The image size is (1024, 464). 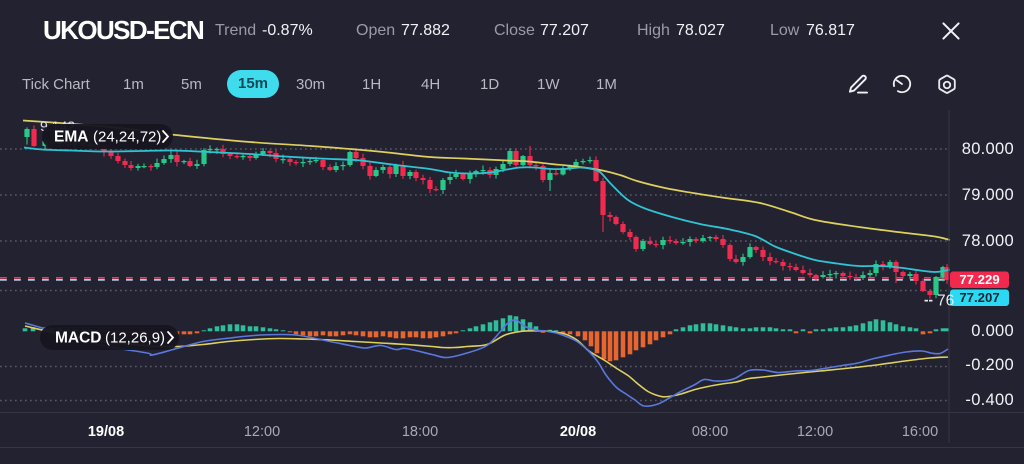 I want to click on svg-text: EMA, so click(x=71, y=137).